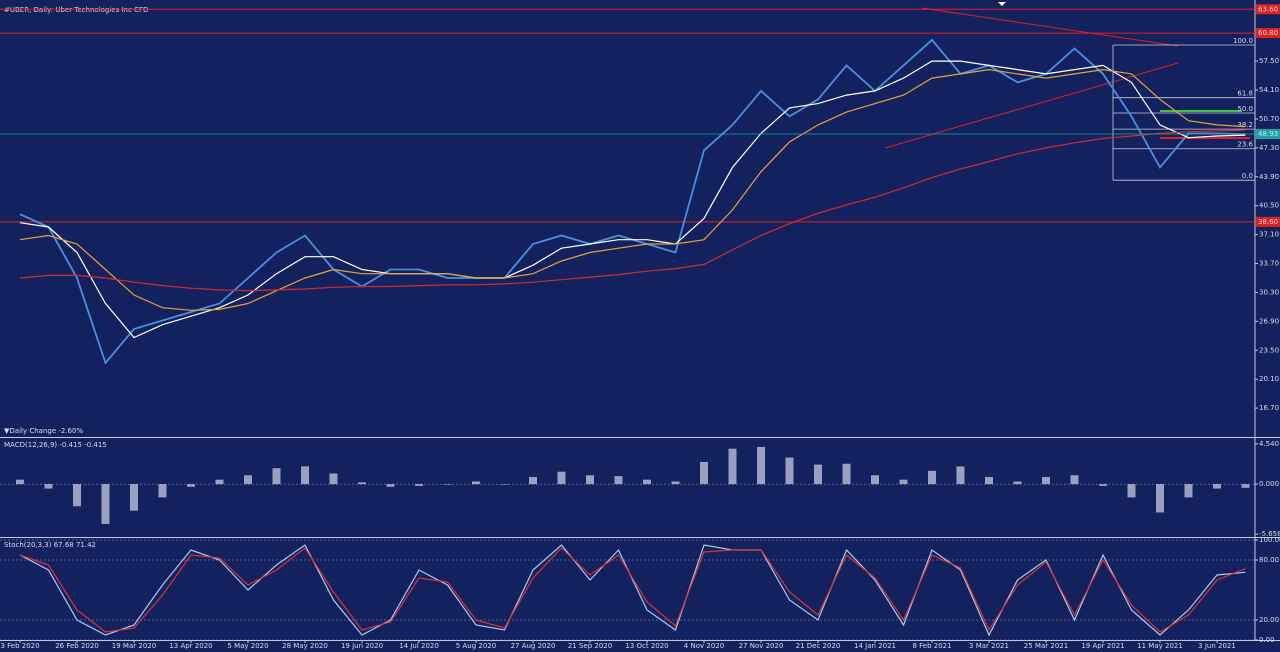 This screenshot has height=652, width=1280. I want to click on fib-label: 100.0, so click(1243, 41).